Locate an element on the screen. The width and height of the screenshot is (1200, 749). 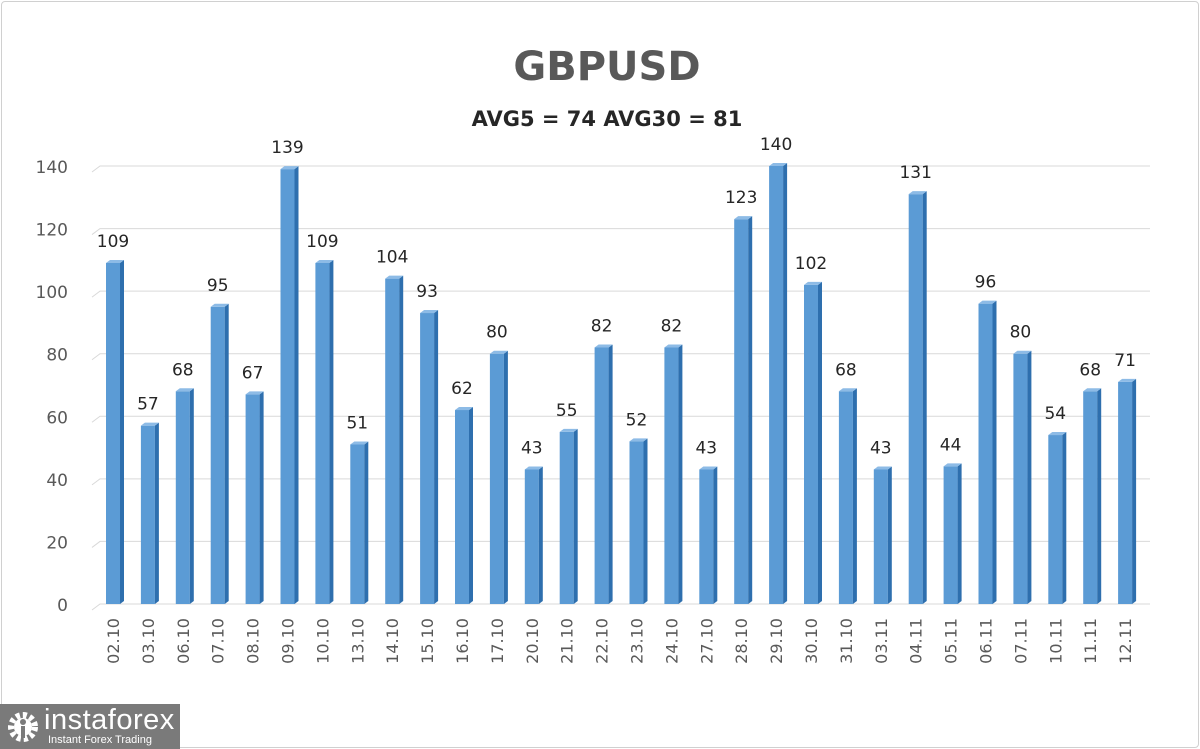
x-tick-label: 27.10 is located at coordinates (706, 641).